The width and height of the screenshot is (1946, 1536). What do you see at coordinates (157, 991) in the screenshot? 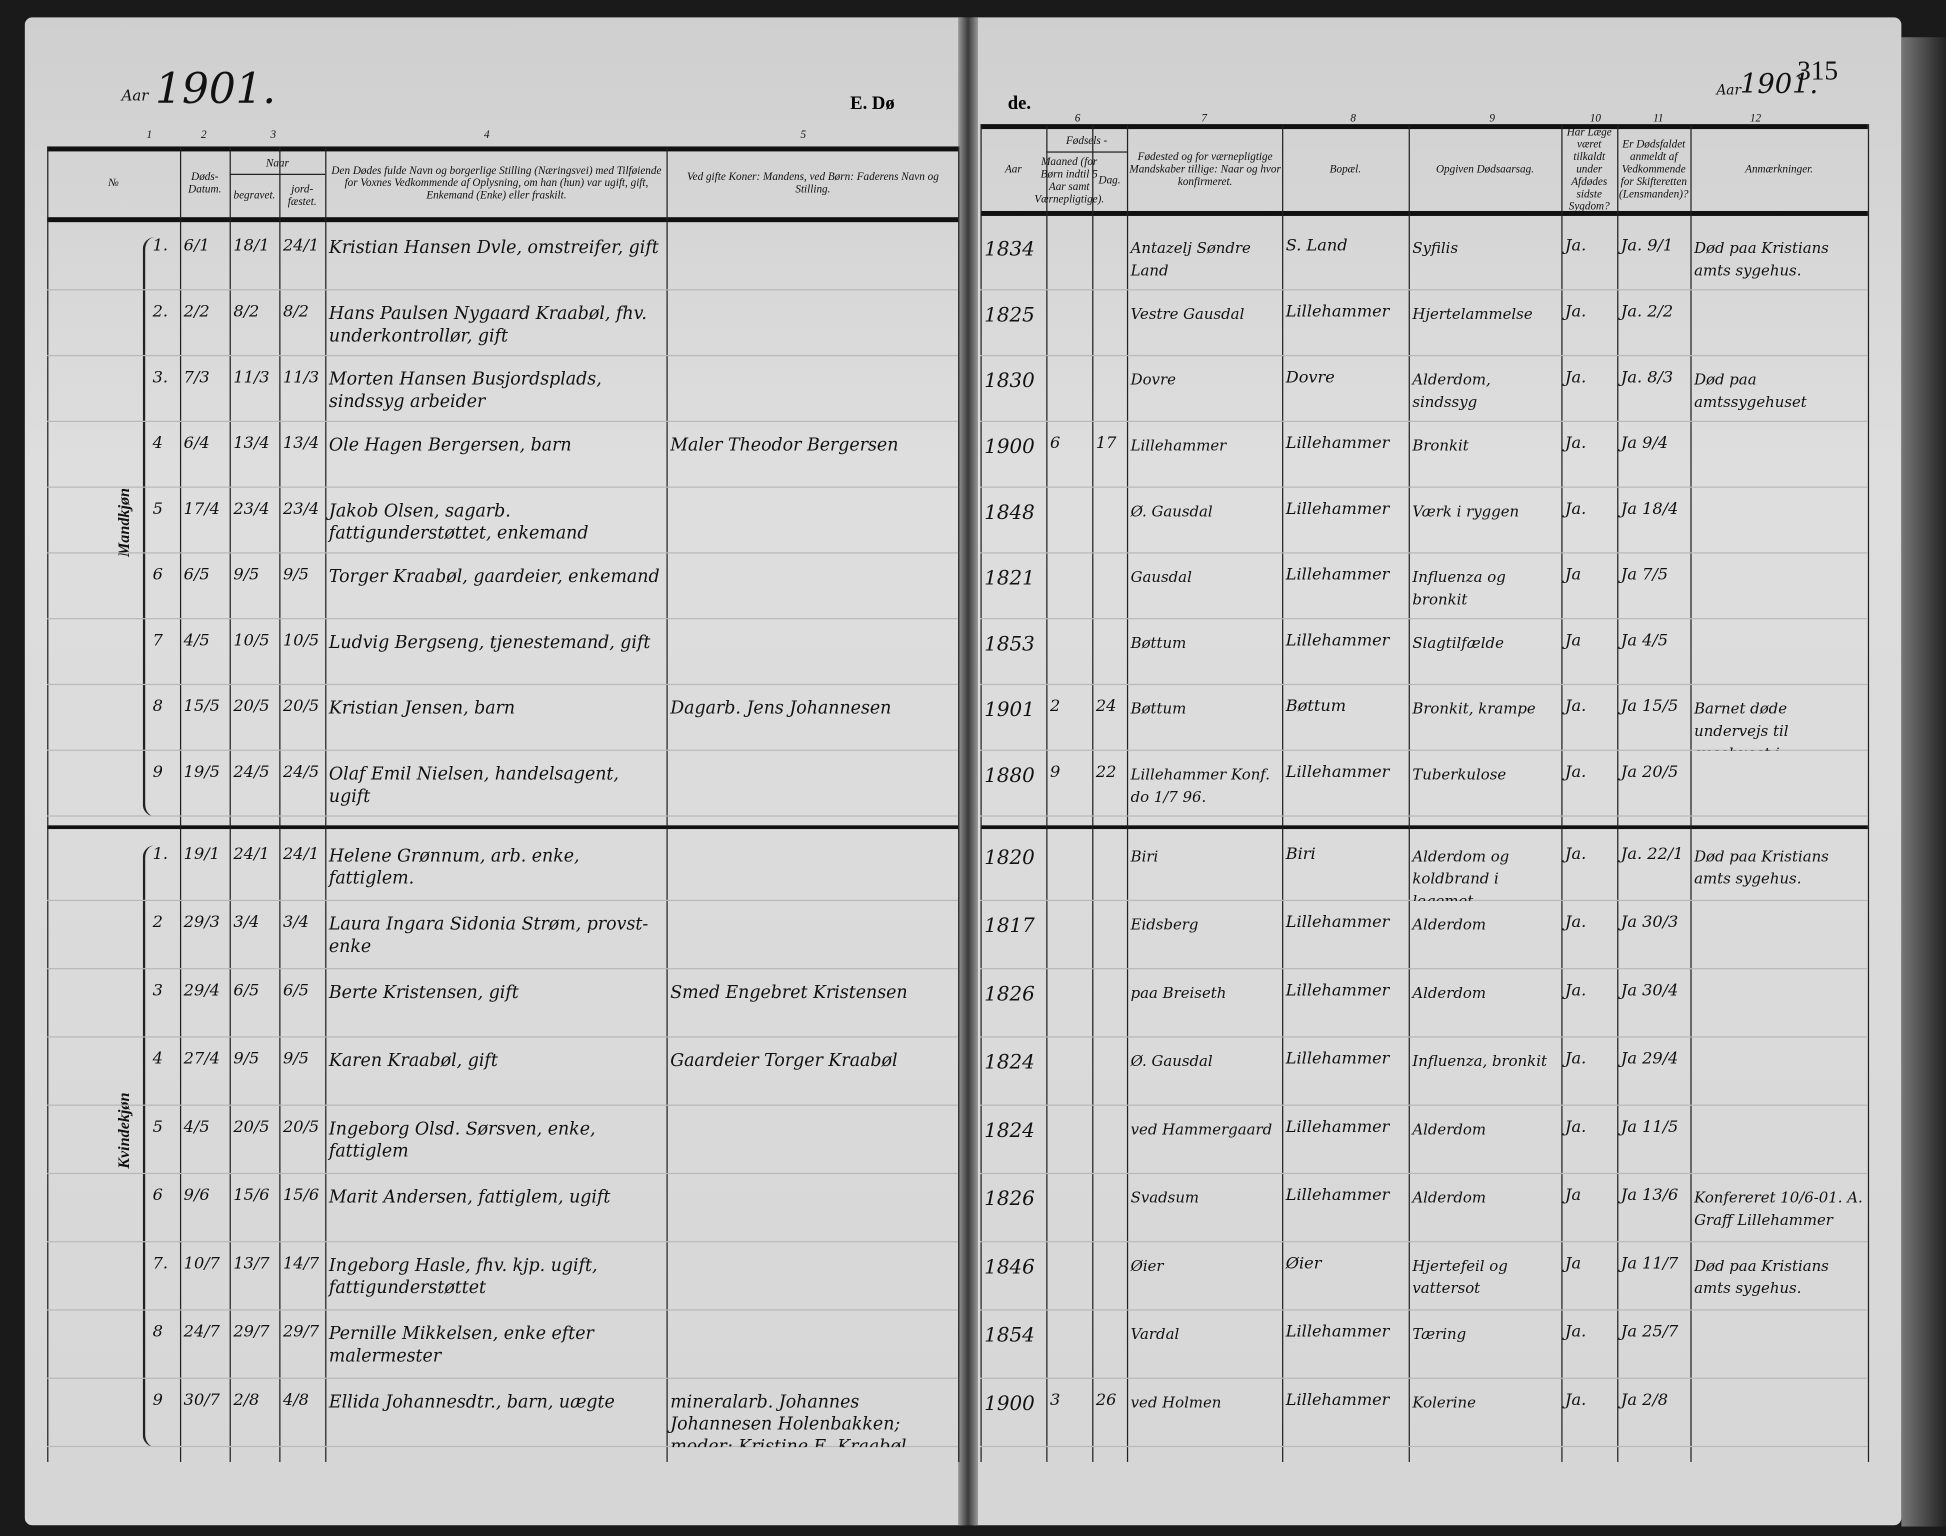
I see `entry-number: 3` at bounding box center [157, 991].